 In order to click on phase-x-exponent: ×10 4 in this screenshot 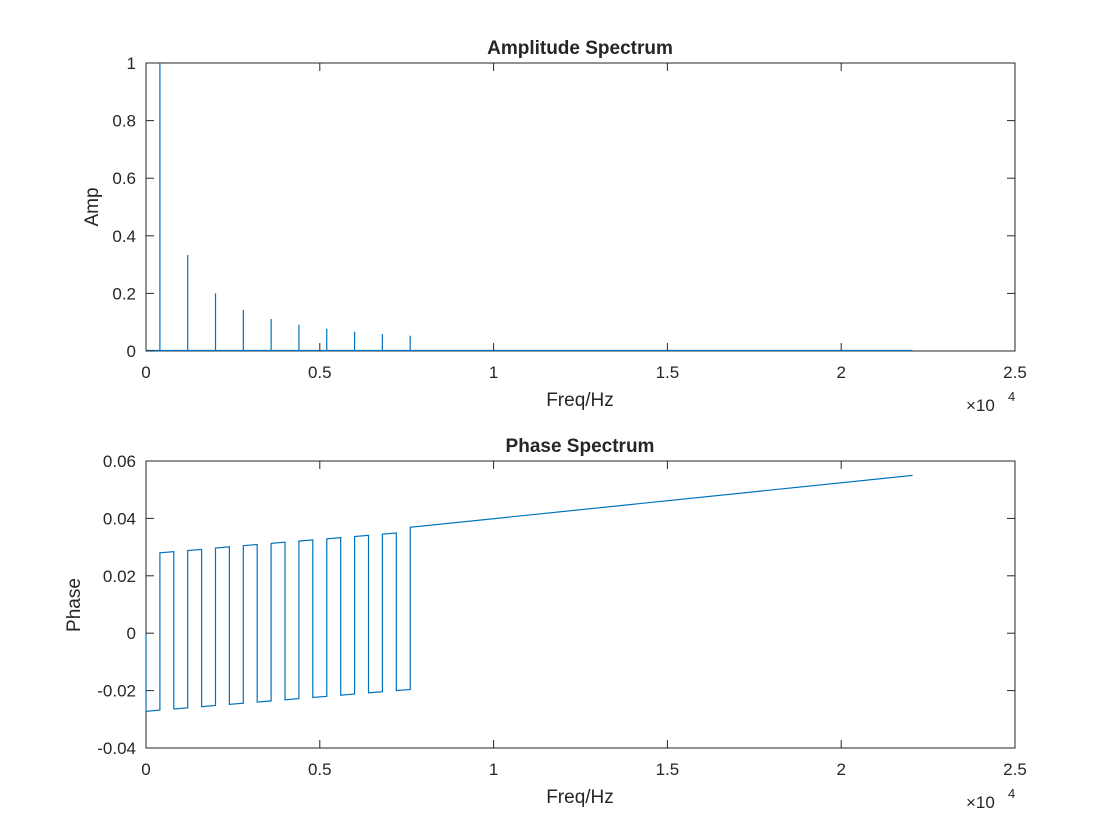, I will do `click(990, 799)`.